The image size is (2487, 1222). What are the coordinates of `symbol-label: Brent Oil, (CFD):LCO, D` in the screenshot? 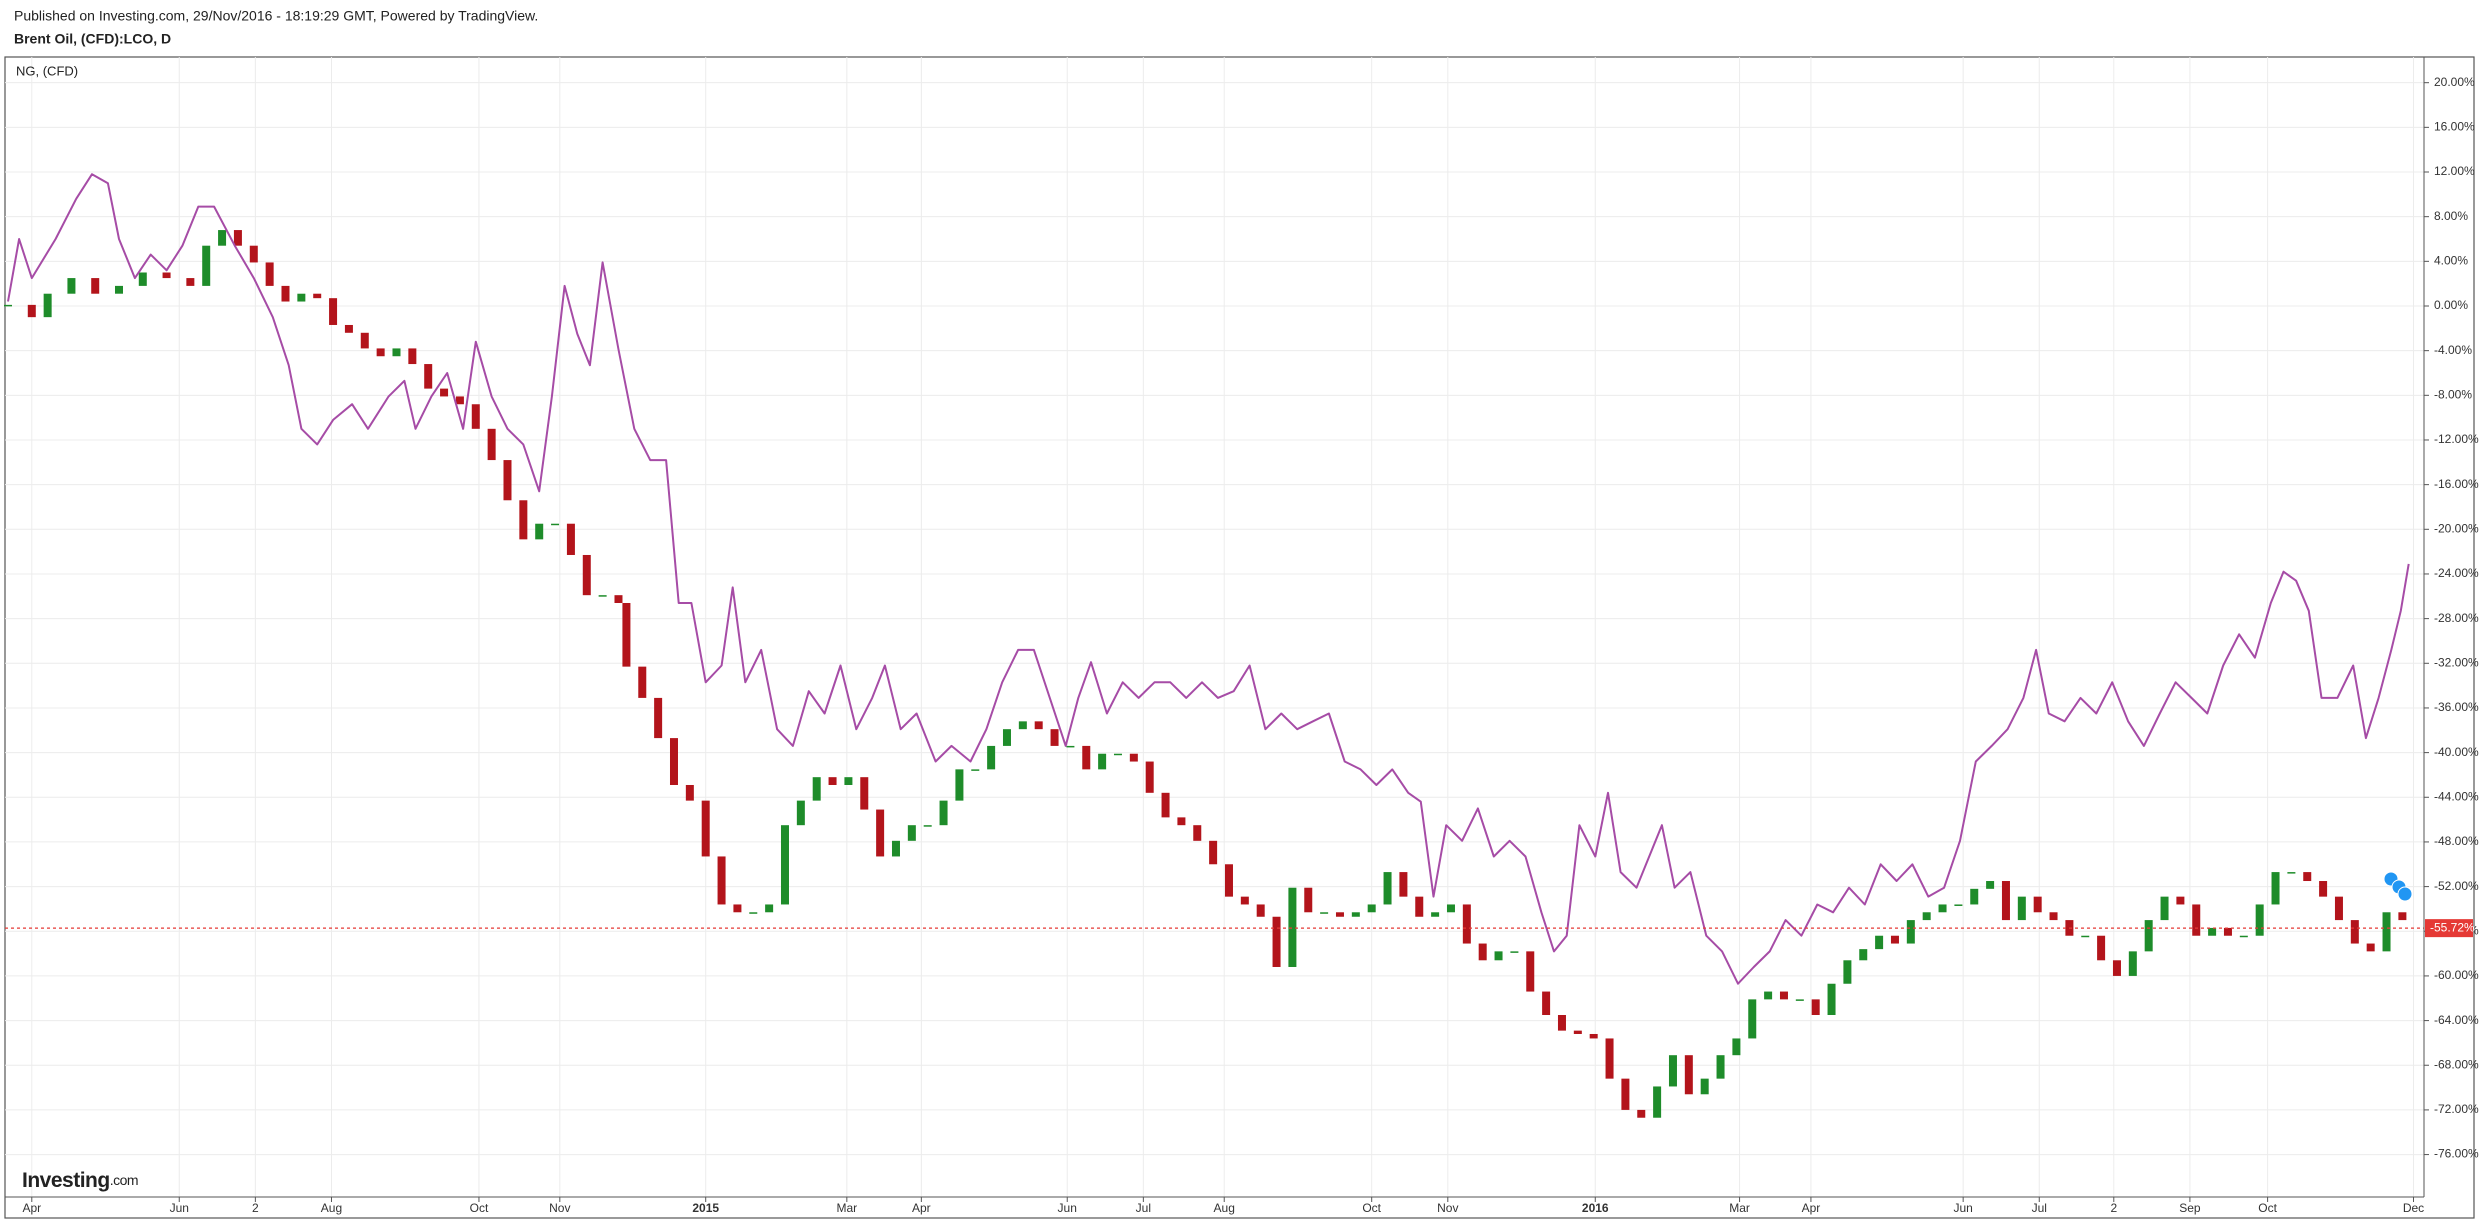 It's located at (92, 39).